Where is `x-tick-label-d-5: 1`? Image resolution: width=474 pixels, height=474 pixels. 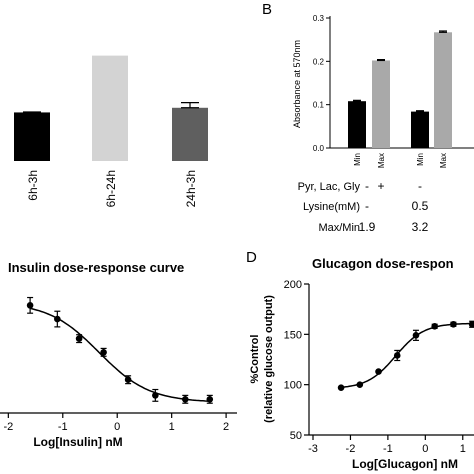
x-tick-label-d-5: 1 is located at coordinates (463, 449).